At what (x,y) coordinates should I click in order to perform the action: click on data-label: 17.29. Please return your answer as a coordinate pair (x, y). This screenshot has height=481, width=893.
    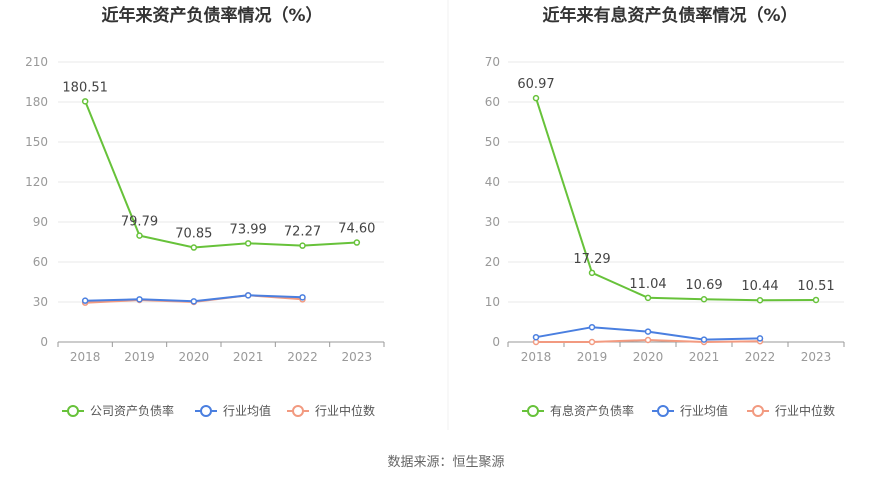
    Looking at the image, I should click on (591, 259).